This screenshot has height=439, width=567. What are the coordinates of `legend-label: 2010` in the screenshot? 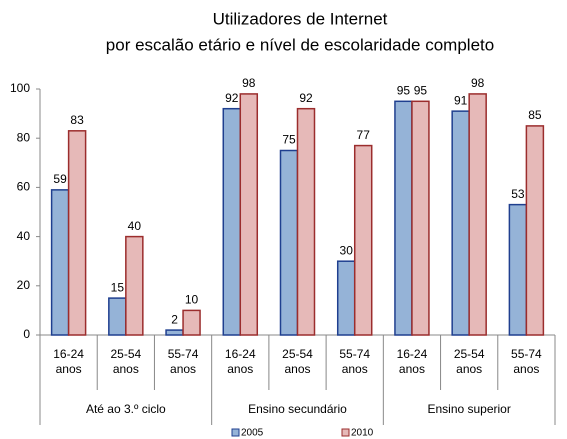 It's located at (362, 433).